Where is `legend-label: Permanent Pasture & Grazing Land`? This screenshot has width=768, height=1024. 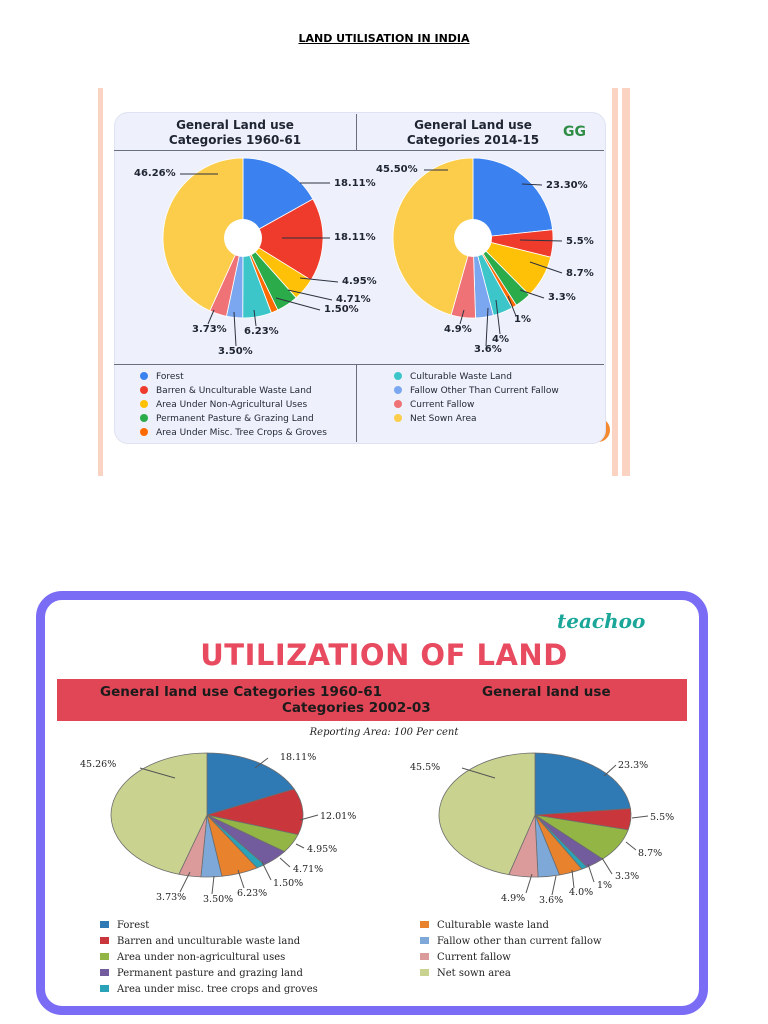
legend-label: Permanent Pasture & Grazing Land is located at coordinates (235, 419).